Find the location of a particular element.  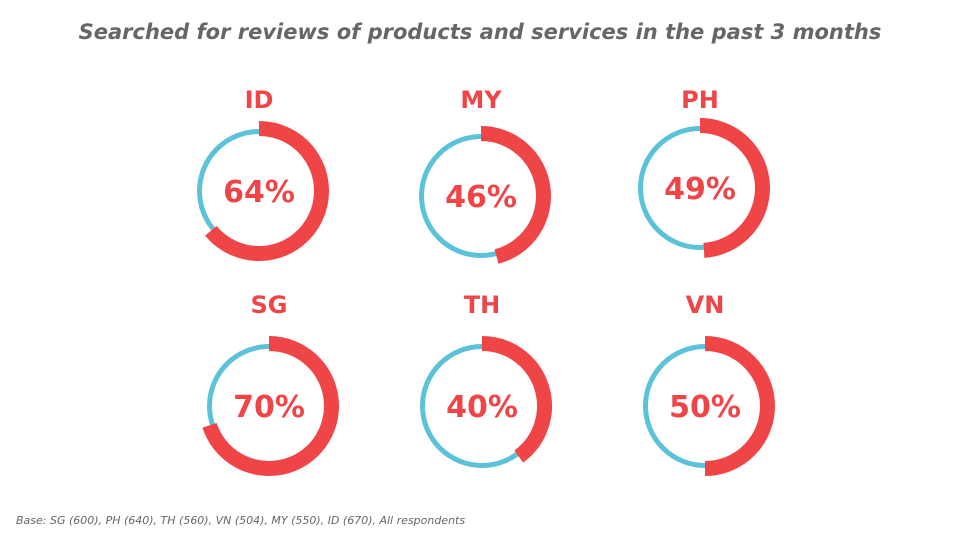

donut-label-ph: PH is located at coordinates (700, 100).